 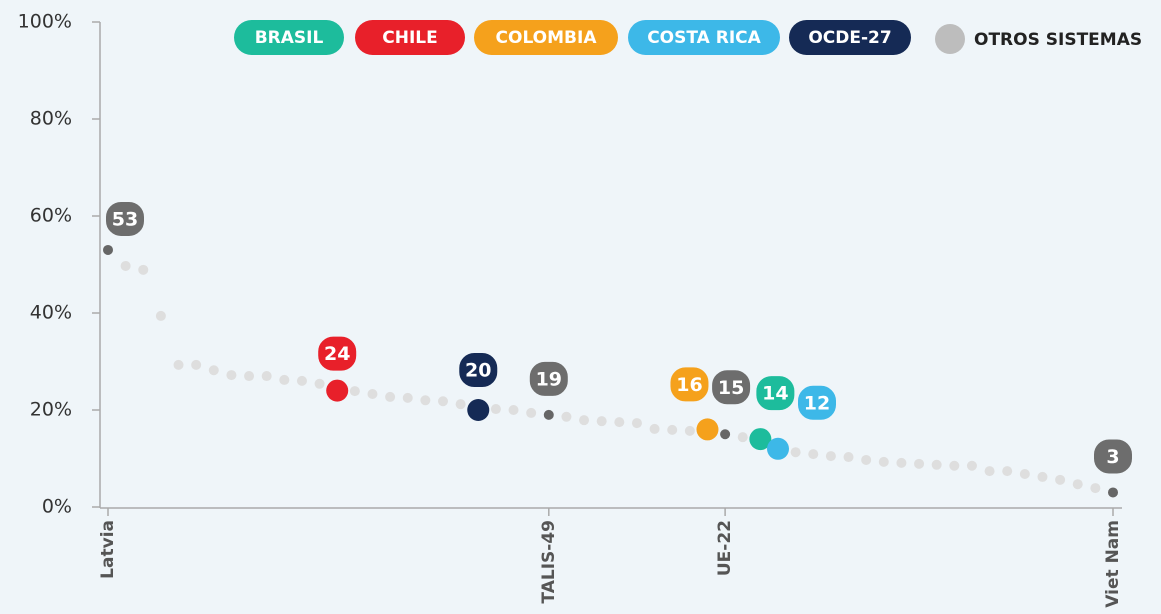 I want to click on legend-label: BRASIL, so click(x=289, y=38).